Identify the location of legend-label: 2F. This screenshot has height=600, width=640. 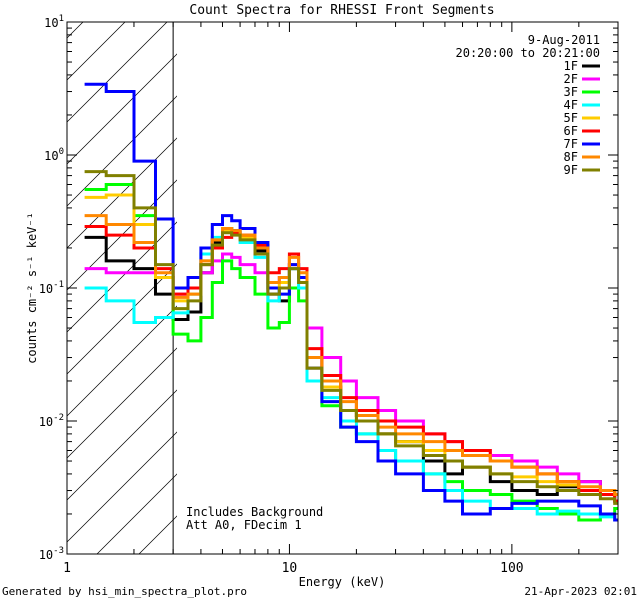
(571, 79).